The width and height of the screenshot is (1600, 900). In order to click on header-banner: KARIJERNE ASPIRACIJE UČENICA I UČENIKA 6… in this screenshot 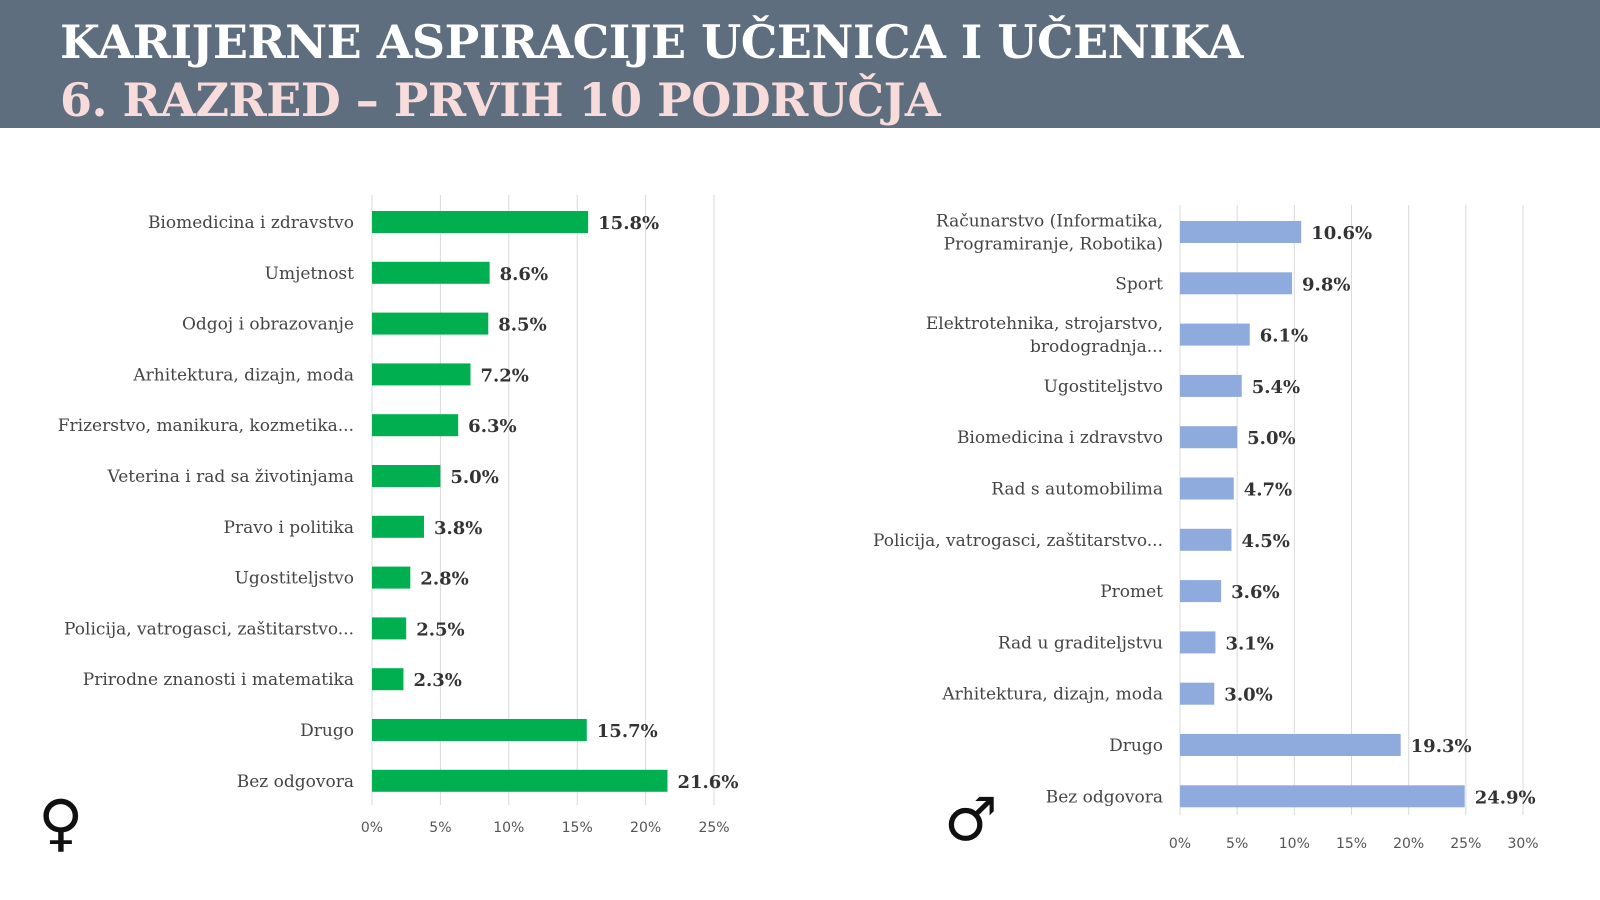, I will do `click(800, 64)`.